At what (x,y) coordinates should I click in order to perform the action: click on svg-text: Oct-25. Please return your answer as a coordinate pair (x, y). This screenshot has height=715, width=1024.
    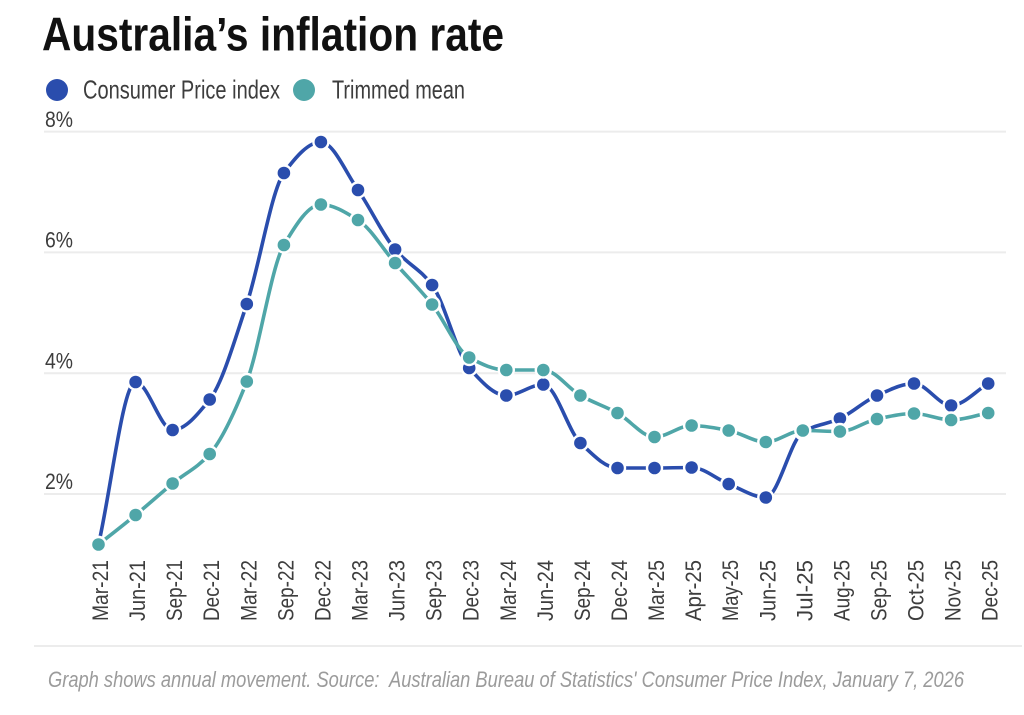
    Looking at the image, I should click on (916, 590).